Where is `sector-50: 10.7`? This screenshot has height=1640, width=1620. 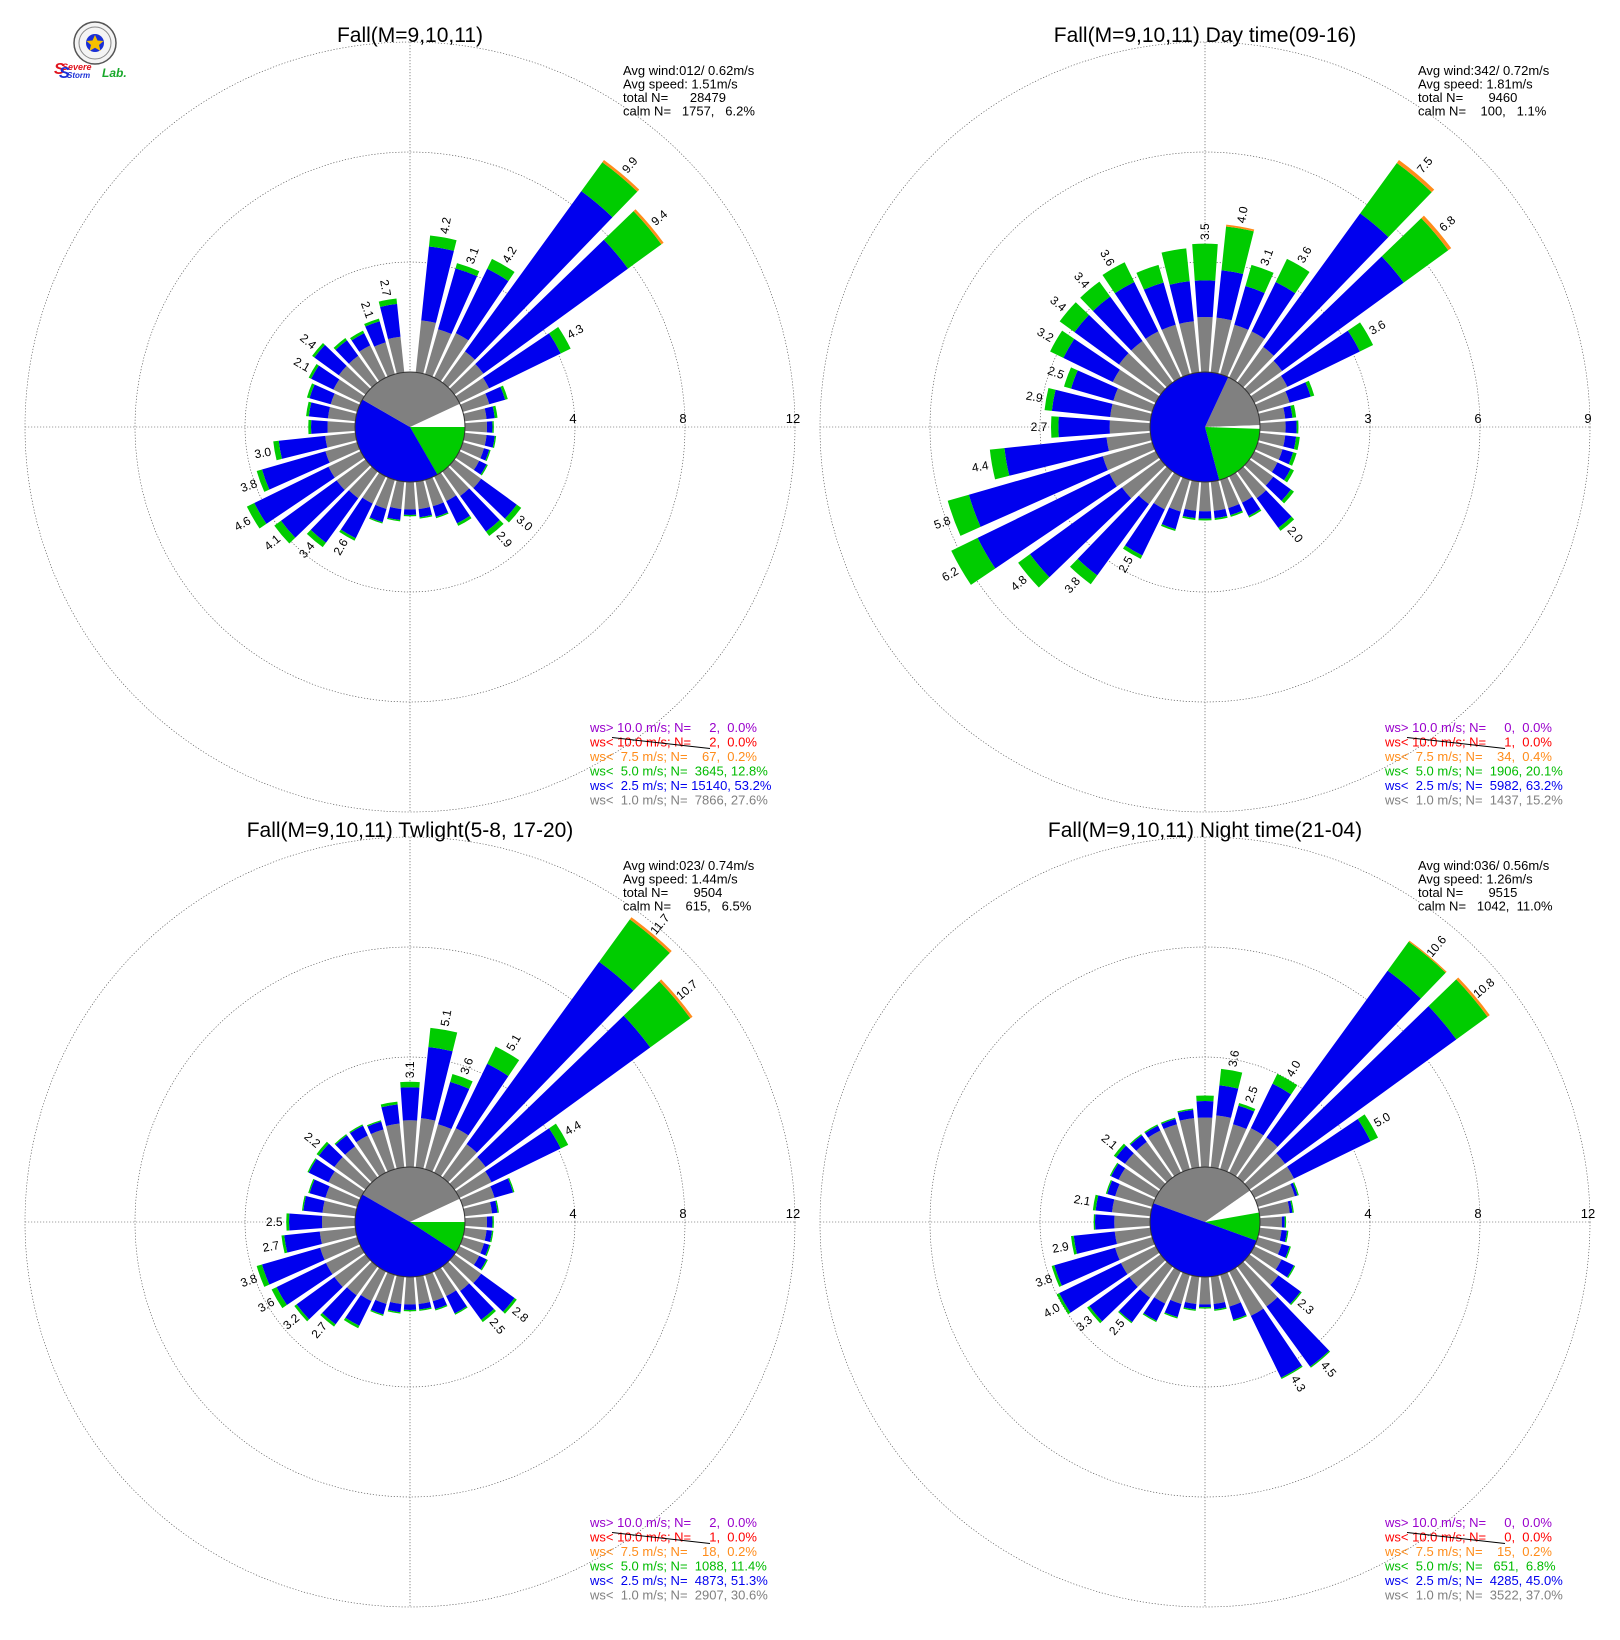 sector-50: 10.7 is located at coordinates (574, 1083).